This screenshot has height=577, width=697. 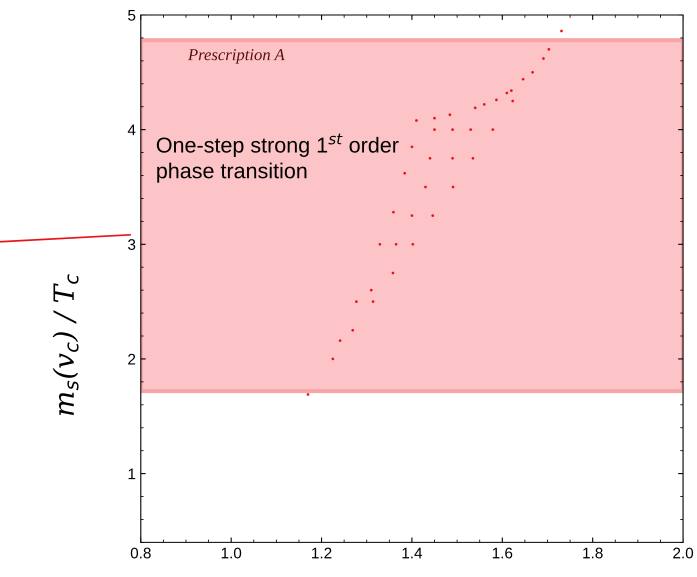 I want to click on y-tick-label: 1, so click(x=132, y=474).